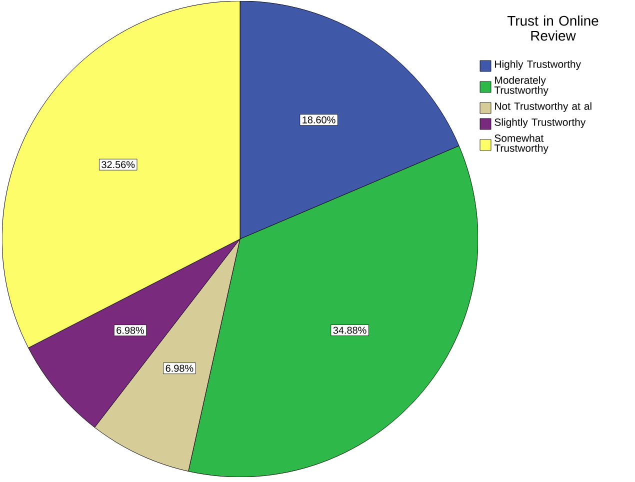 Image resolution: width=635 pixels, height=482 pixels. Describe the element at coordinates (521, 86) in the screenshot. I see `legend-label: Moderately Trustworthy` at that location.